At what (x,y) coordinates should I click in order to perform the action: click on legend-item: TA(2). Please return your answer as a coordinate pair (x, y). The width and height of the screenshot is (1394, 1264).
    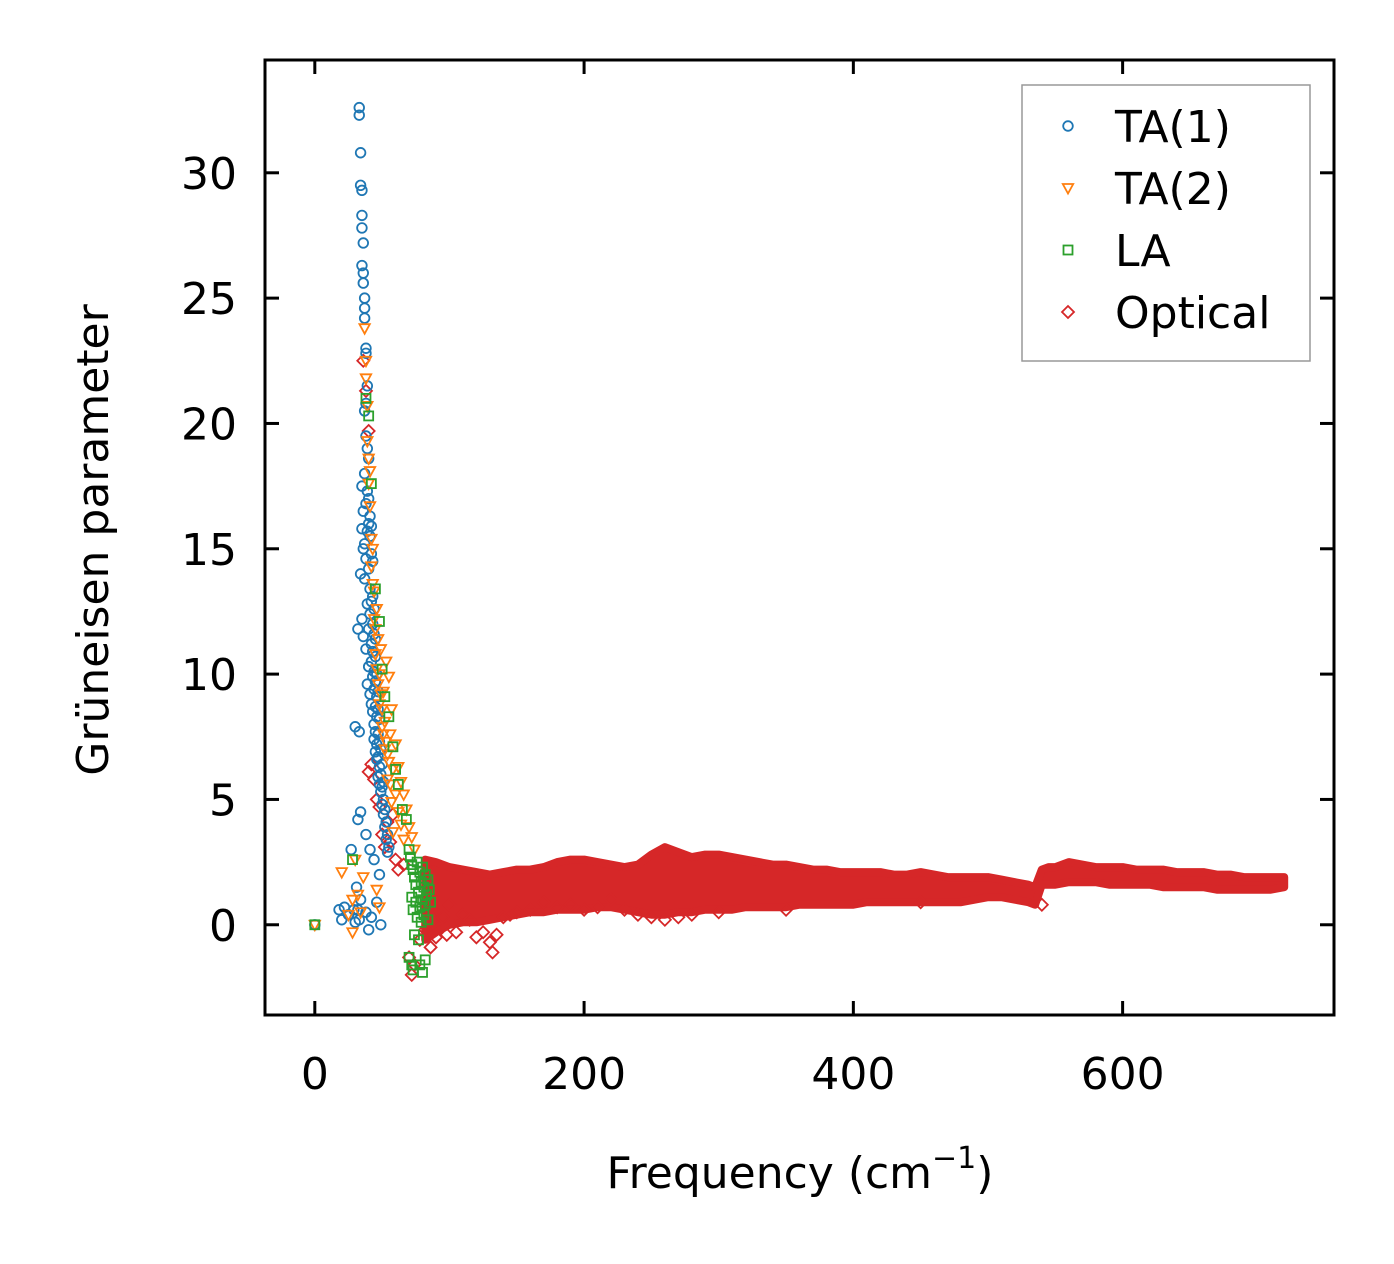
    Looking at the image, I should click on (1146, 189).